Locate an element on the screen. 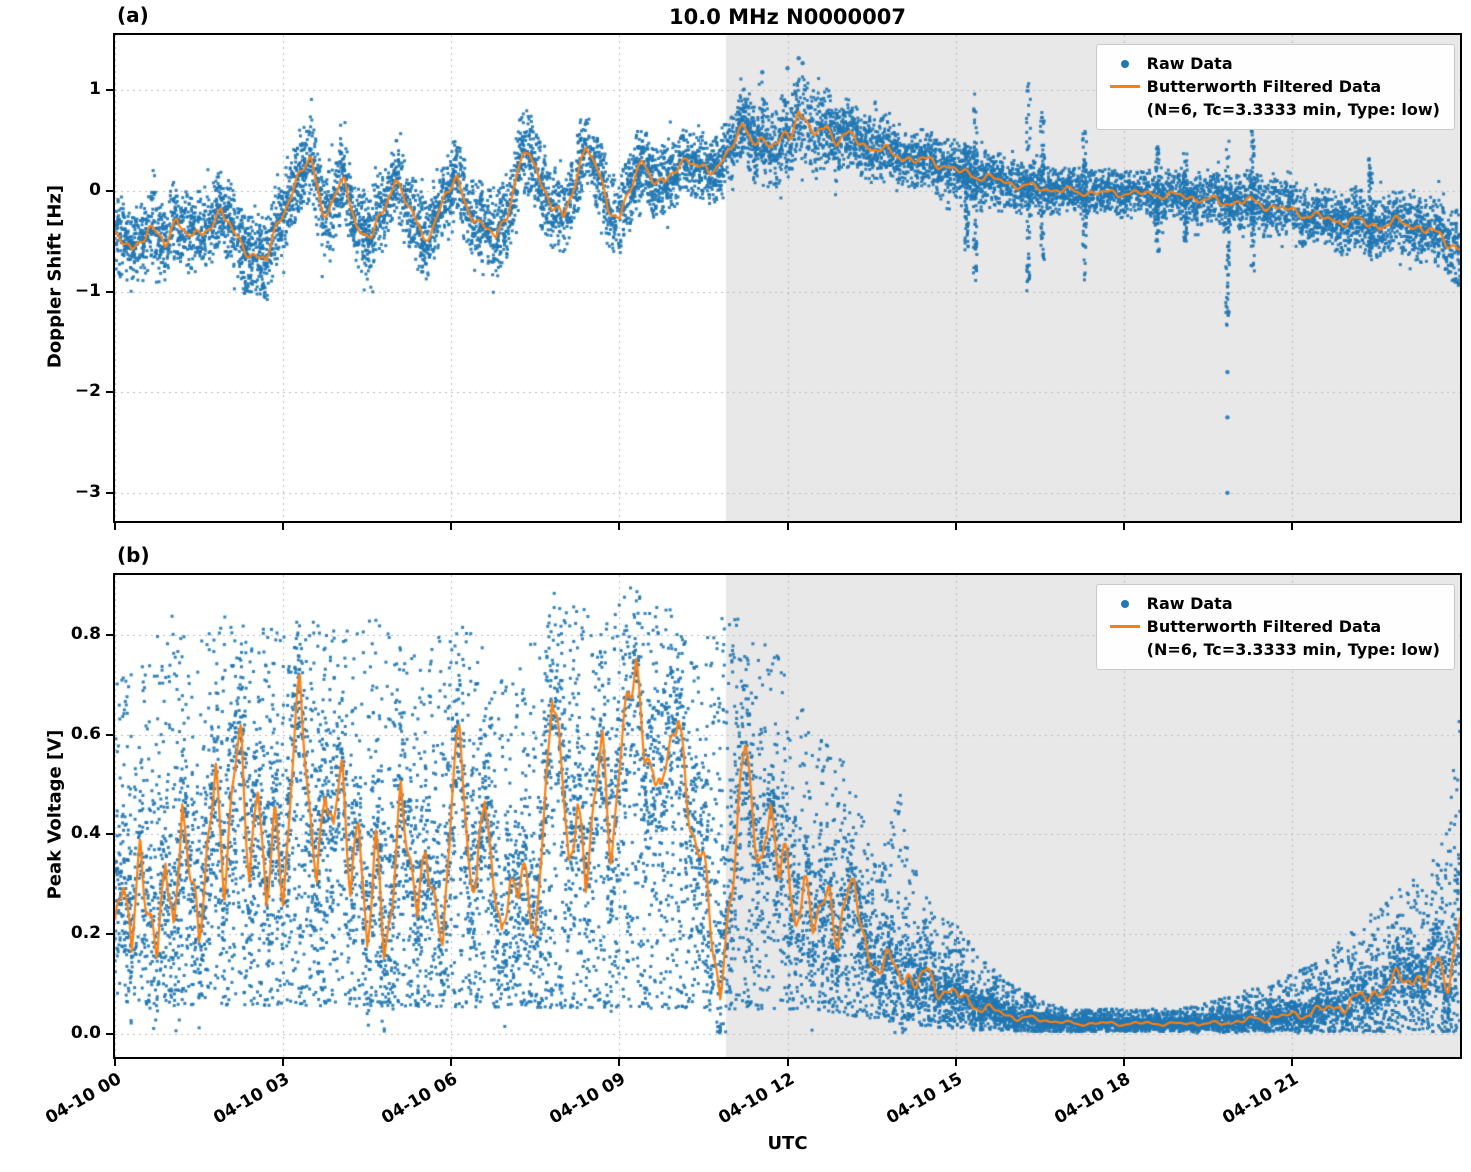 The image size is (1471, 1172). x-tick-label: 04-10 03 is located at coordinates (252, 1099).